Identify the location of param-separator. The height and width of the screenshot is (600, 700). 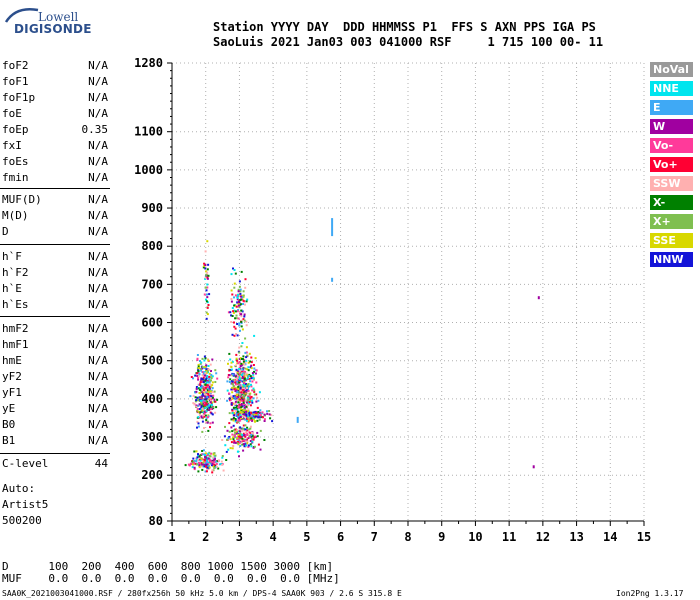
(55, 316).